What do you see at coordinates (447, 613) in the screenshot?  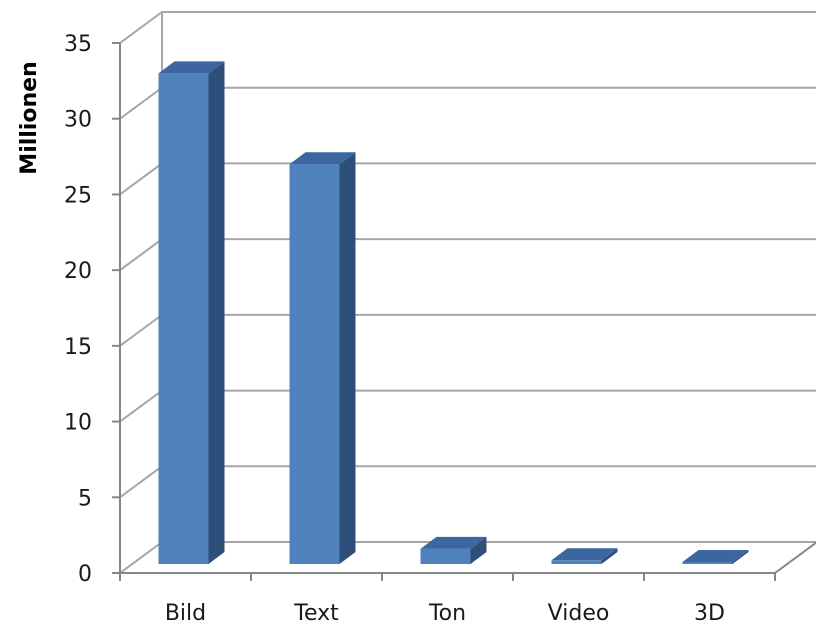 I see `x-tick-label: Ton` at bounding box center [447, 613].